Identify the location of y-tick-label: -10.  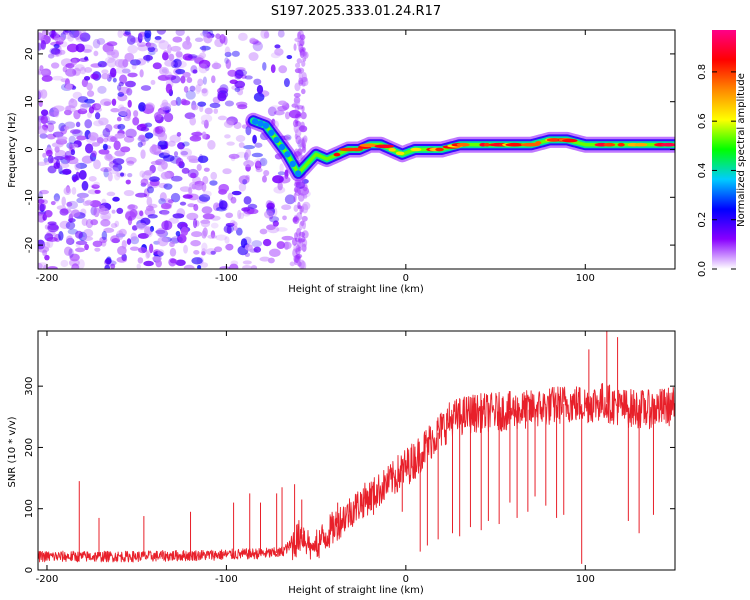
(29, 197).